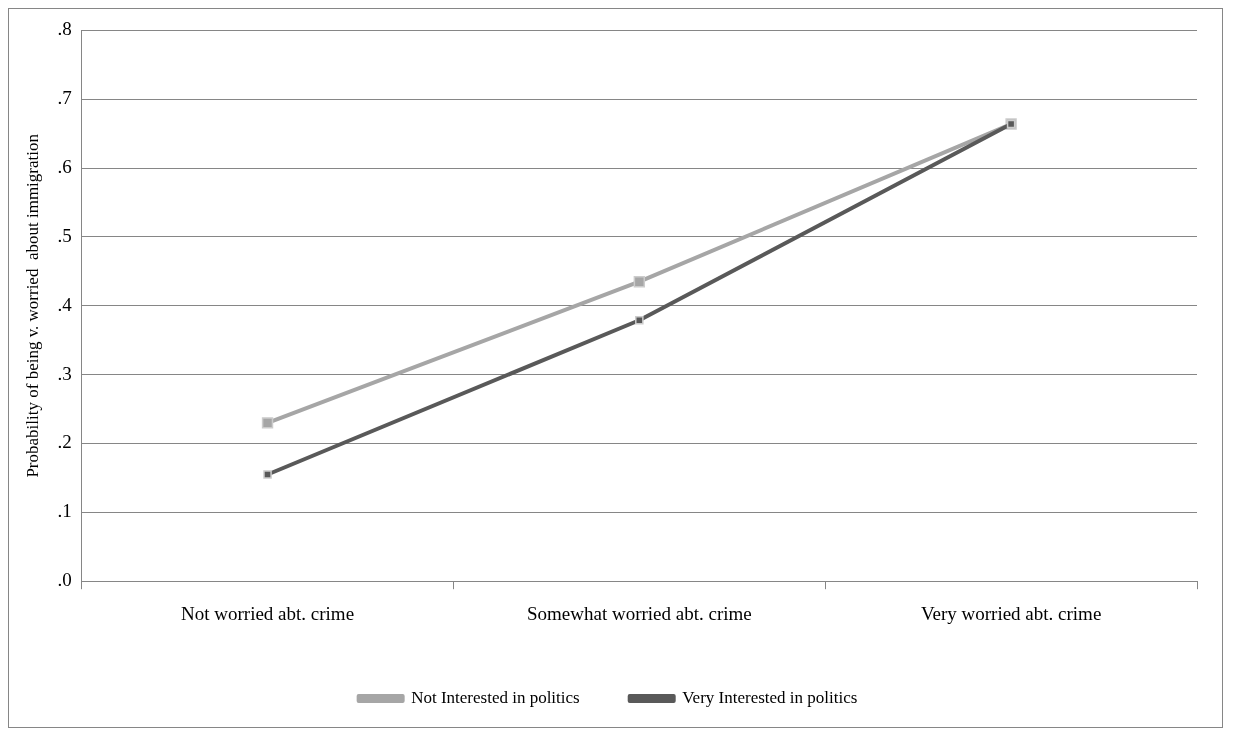 Image resolution: width=1233 pixels, height=740 pixels. What do you see at coordinates (64, 98) in the screenshot?
I see `y-tick-label: .7` at bounding box center [64, 98].